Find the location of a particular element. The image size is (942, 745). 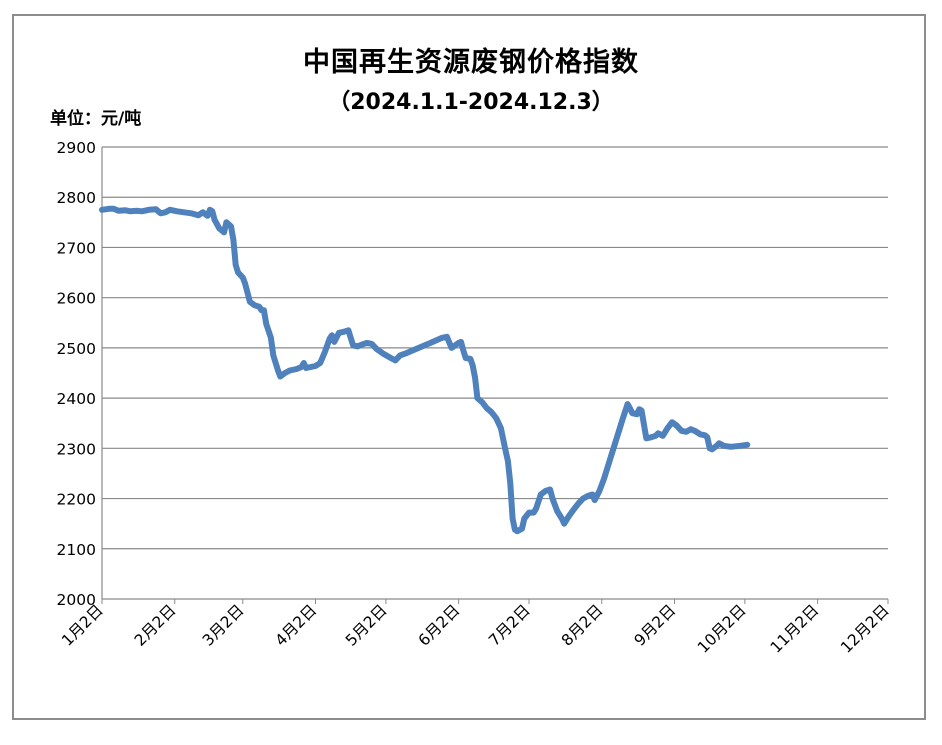

y-tick-label: 2400 is located at coordinates (76, 399).